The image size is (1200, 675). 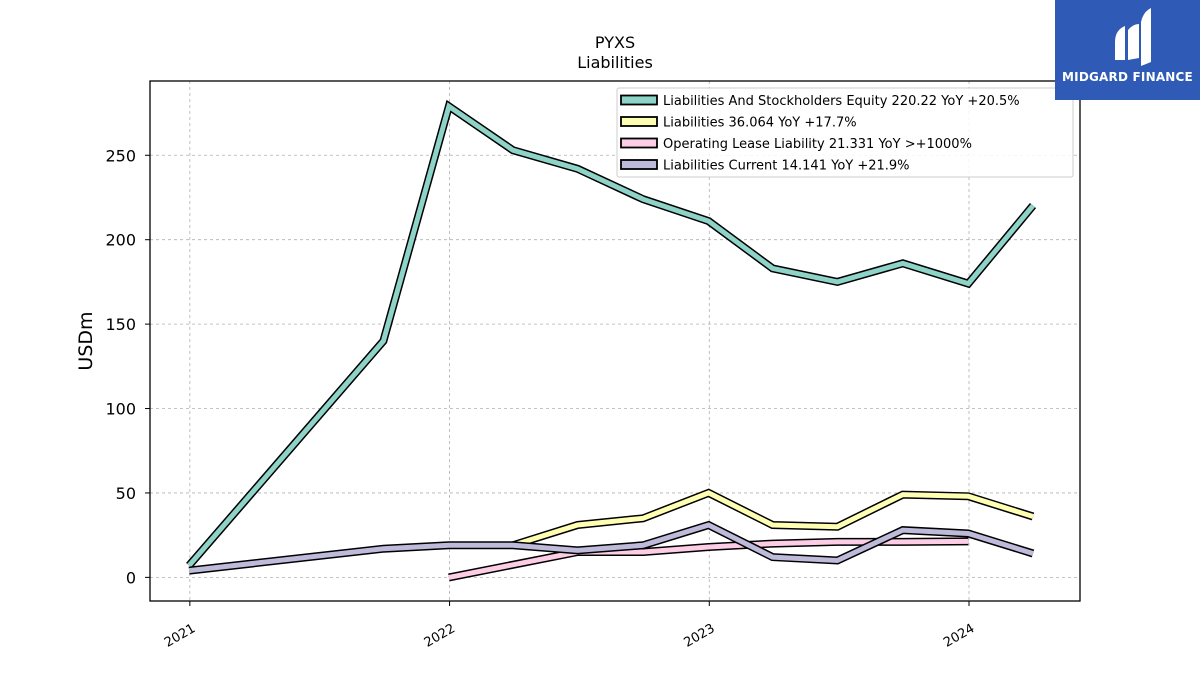 I want to click on y-tick-label: 250, so click(x=120, y=155).